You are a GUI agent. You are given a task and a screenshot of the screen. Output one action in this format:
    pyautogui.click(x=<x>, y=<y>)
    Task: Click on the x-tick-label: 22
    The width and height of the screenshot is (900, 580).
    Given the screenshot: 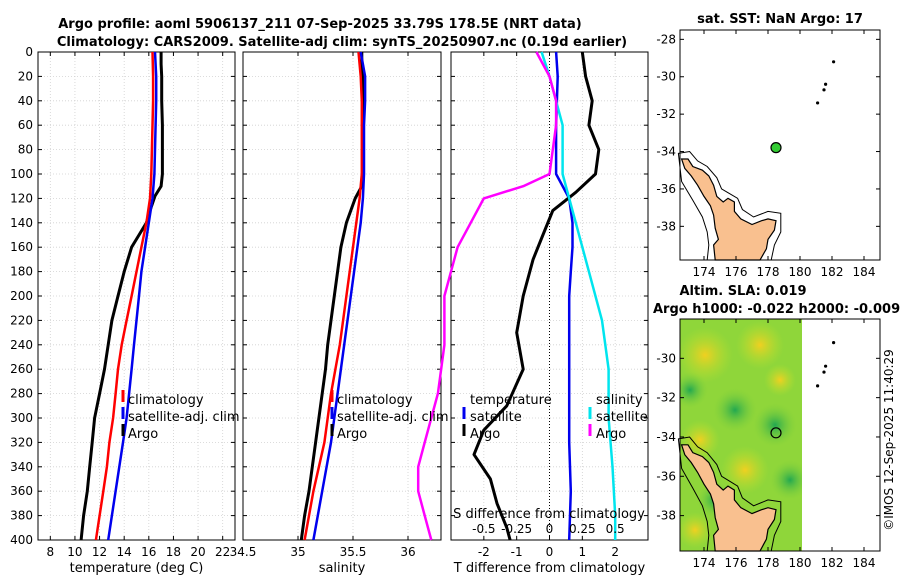 What is the action you would take?
    pyautogui.click(x=222, y=552)
    